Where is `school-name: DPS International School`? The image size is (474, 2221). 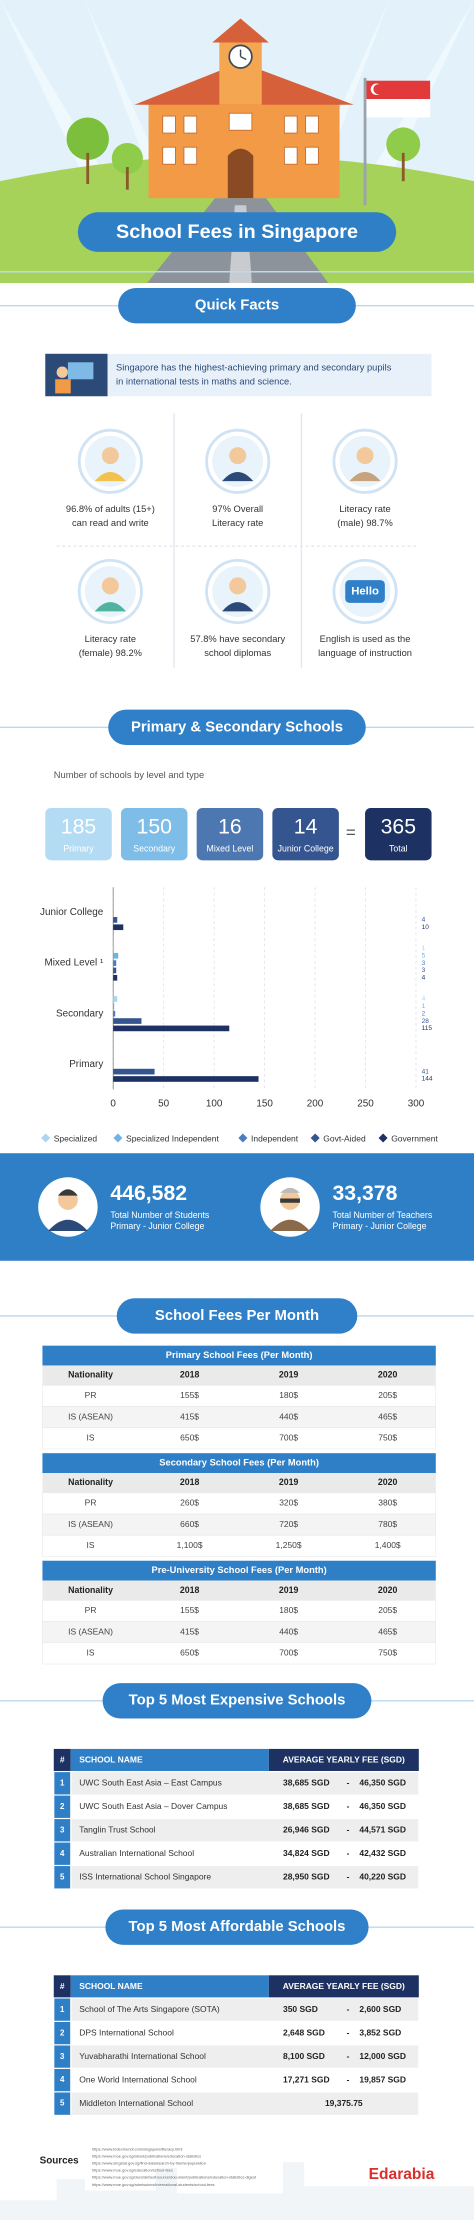 school-name: DPS International School is located at coordinates (126, 2032).